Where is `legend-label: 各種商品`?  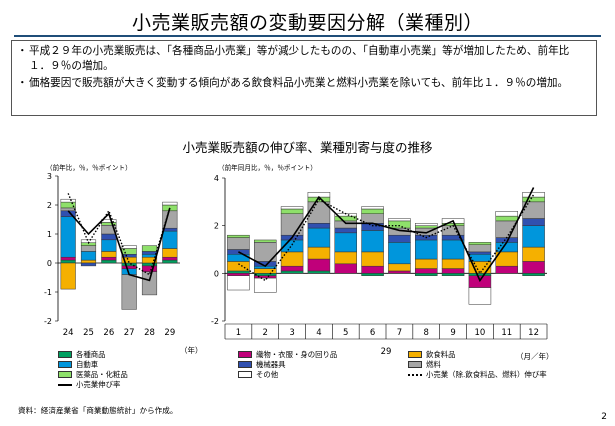 legend-label: 各種商品 is located at coordinates (91, 354).